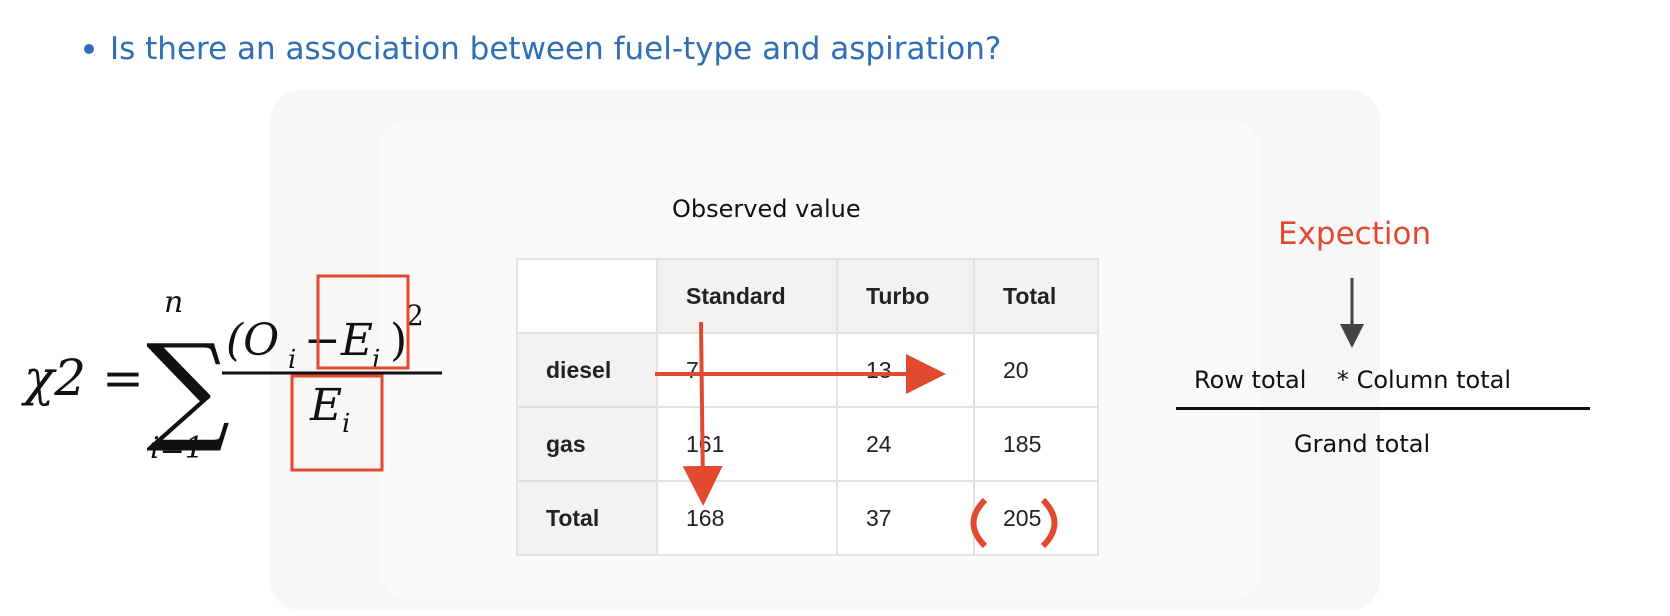 The width and height of the screenshot is (1670, 616). What do you see at coordinates (587, 444) in the screenshot?
I see `row-header-gas: gas` at bounding box center [587, 444].